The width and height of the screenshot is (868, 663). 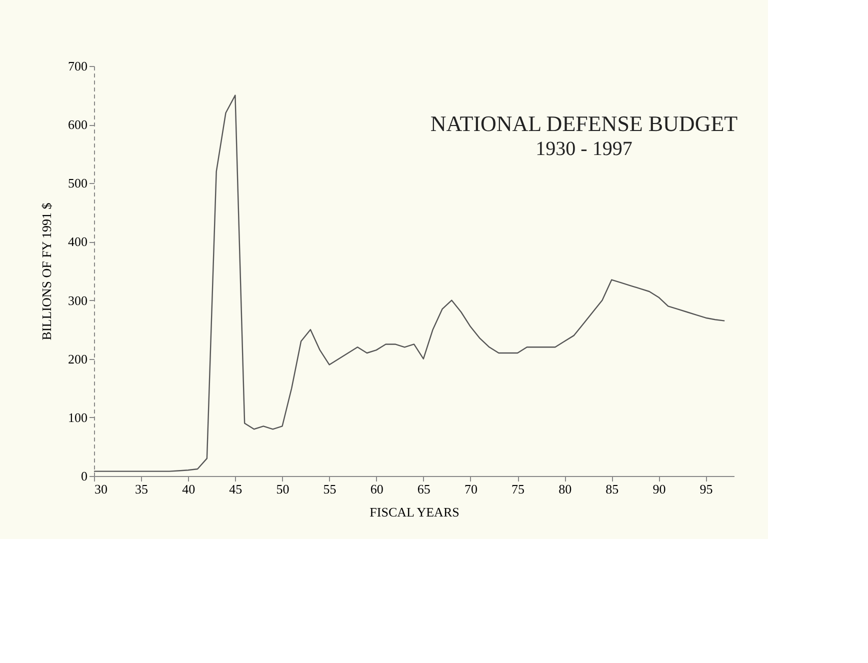 What do you see at coordinates (423, 489) in the screenshot?
I see `x-tick-label: 65` at bounding box center [423, 489].